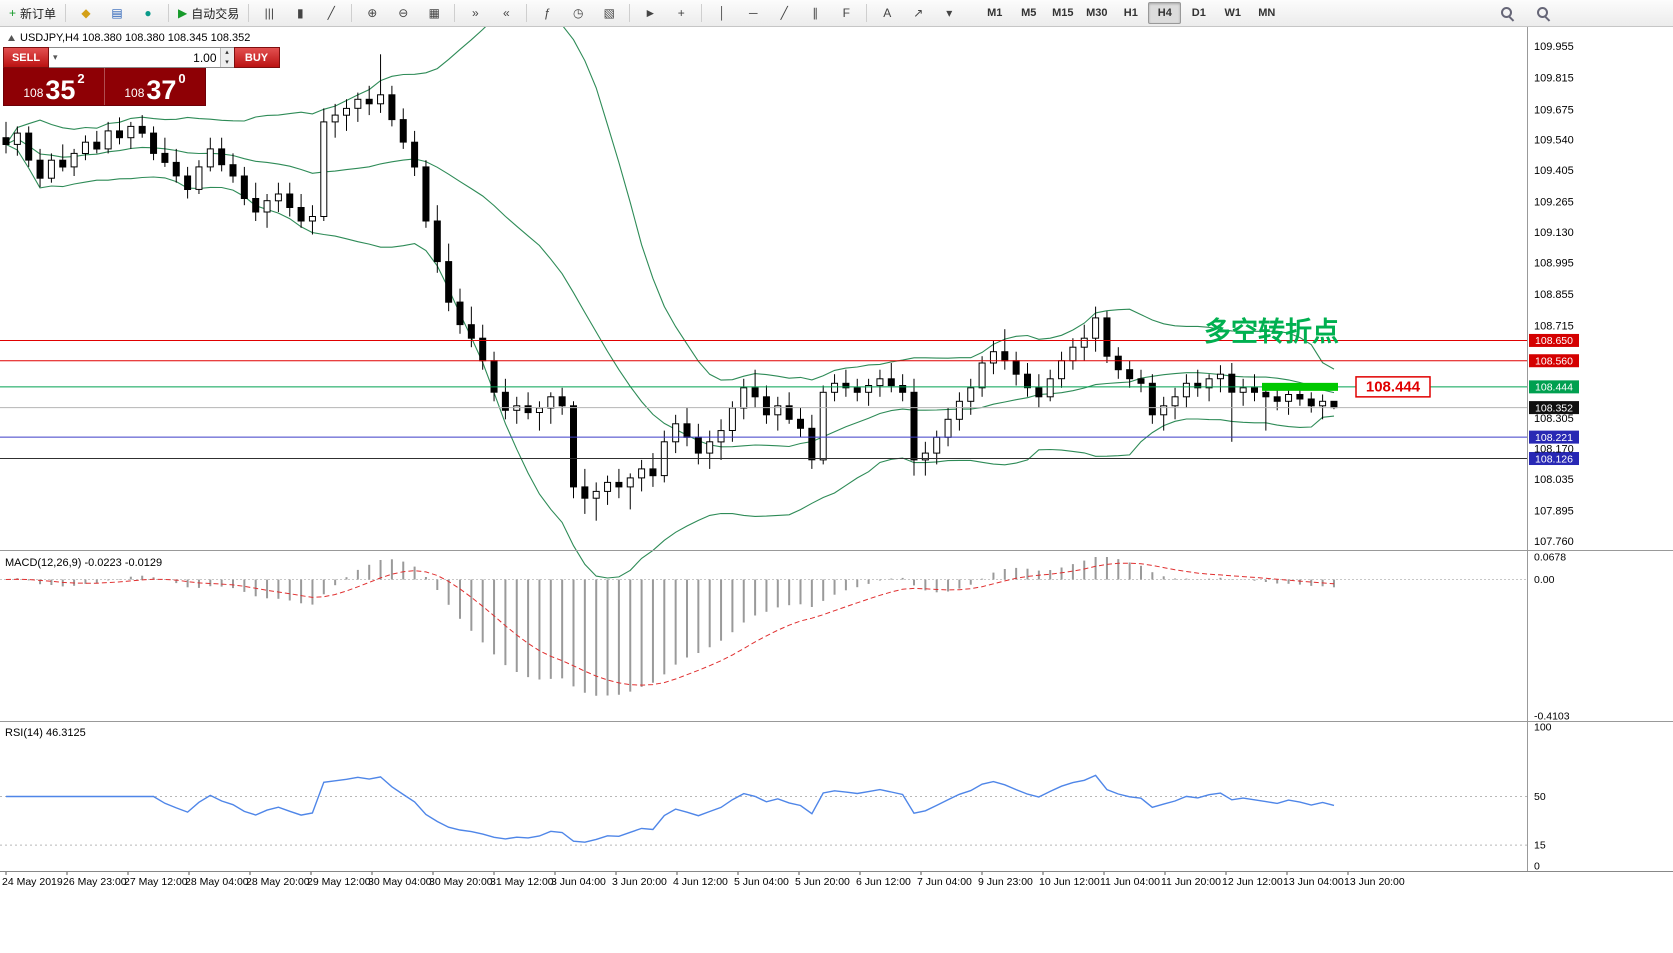 This screenshot has width=1673, height=953. Describe the element at coordinates (883, 882) in the screenshot. I see `time-axis-label: 6 Jun 12:00` at that location.